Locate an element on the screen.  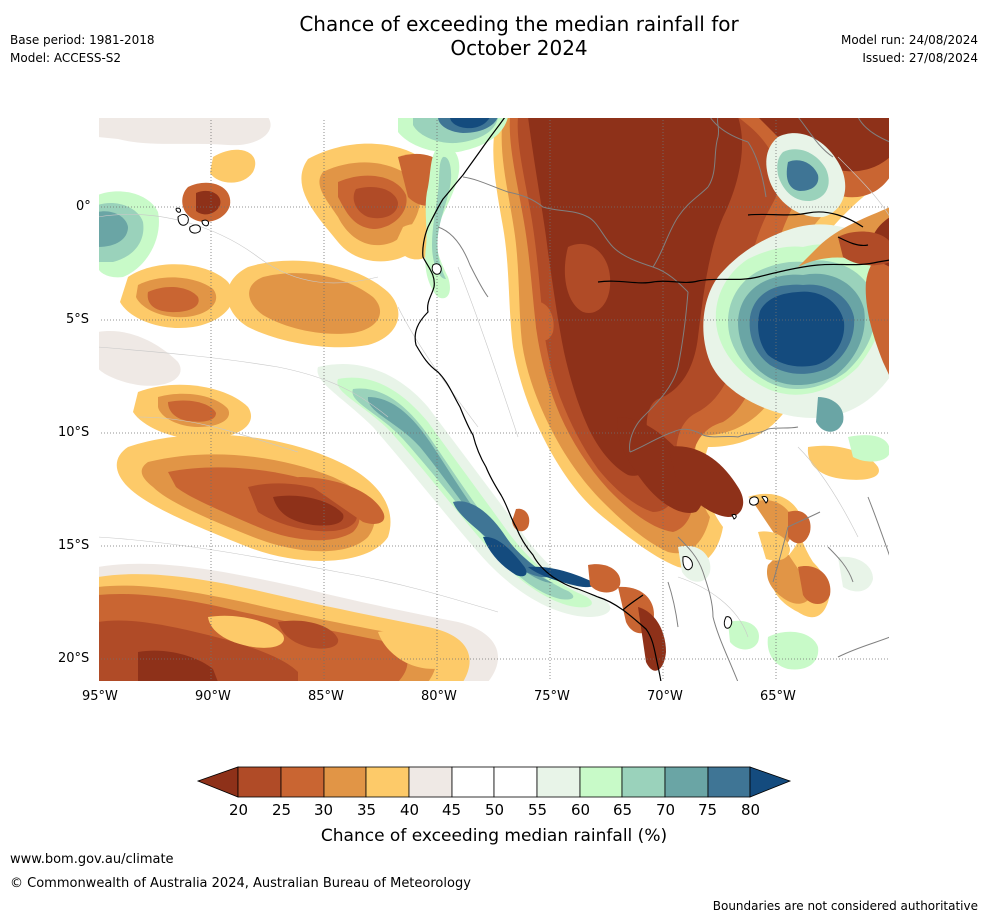
colorbar-title: Chance of exceeding median rainfall (%) is located at coordinates (494, 836).